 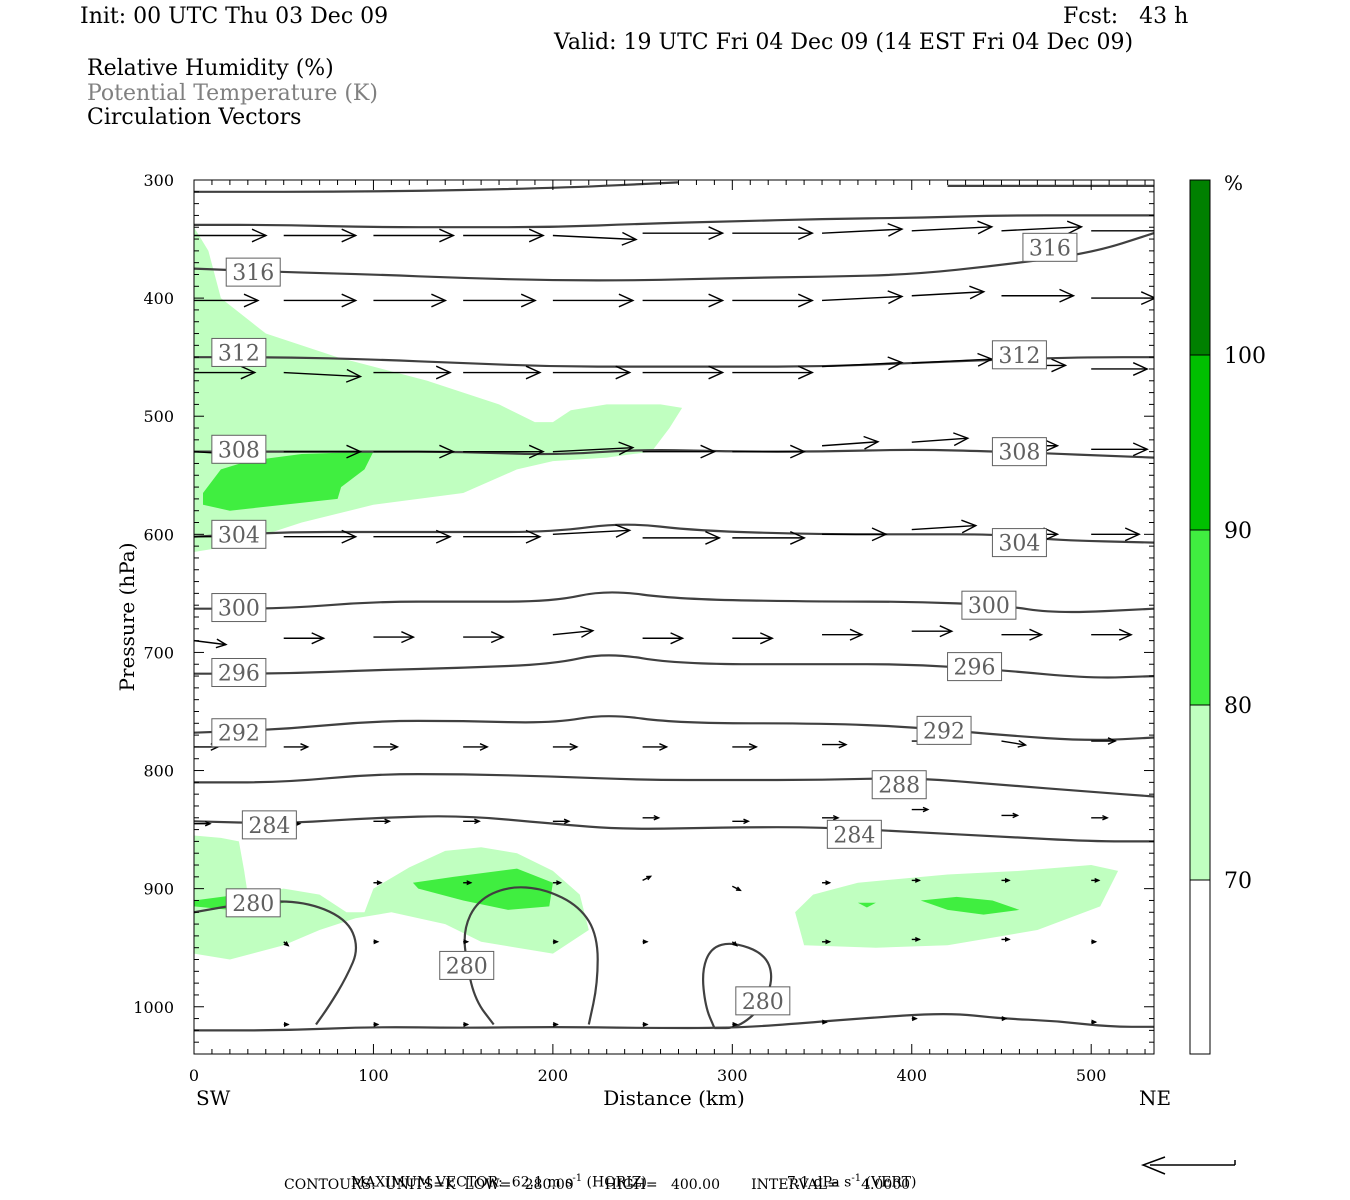 I want to click on x-axis-title: Distance (km), so click(x=674, y=1098).